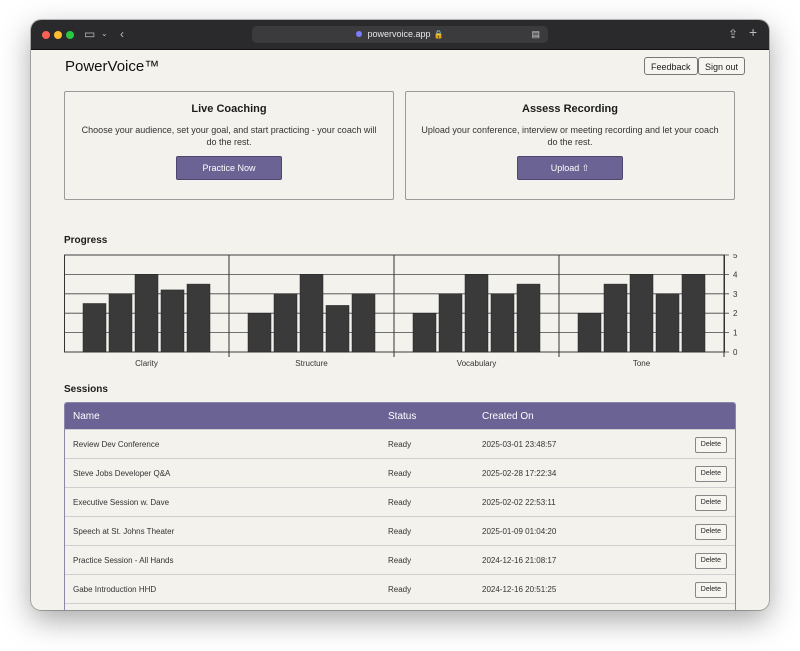  What do you see at coordinates (519, 502) in the screenshot?
I see `session-created-on: 2025-02-02 22:53:11` at bounding box center [519, 502].